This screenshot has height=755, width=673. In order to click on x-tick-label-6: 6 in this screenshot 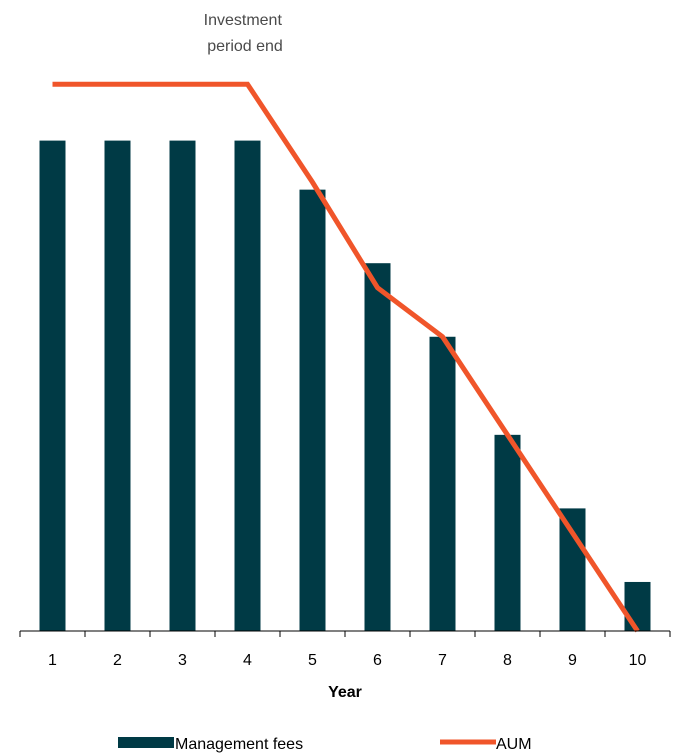, I will do `click(377, 660)`.